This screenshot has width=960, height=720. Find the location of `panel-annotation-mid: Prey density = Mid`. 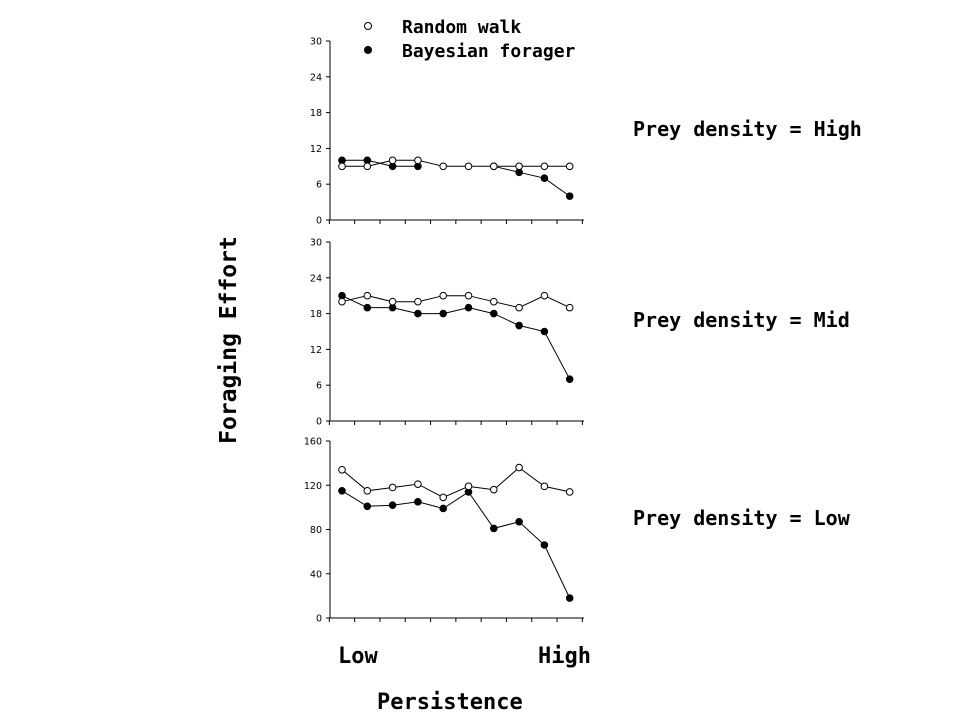

panel-annotation-mid: Prey density = Mid is located at coordinates (741, 320).